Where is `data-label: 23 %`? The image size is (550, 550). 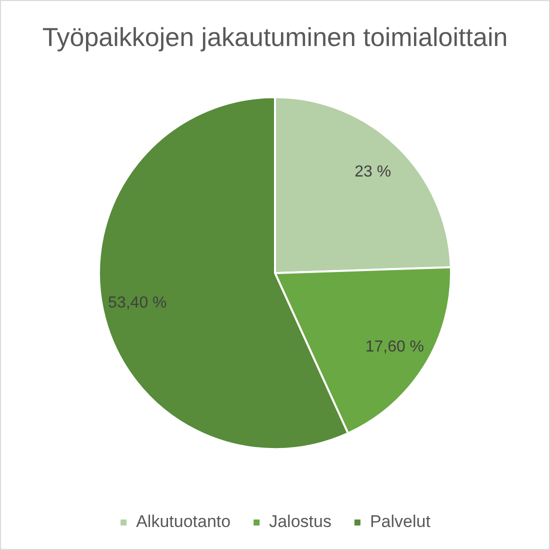 data-label: 23 % is located at coordinates (373, 171).